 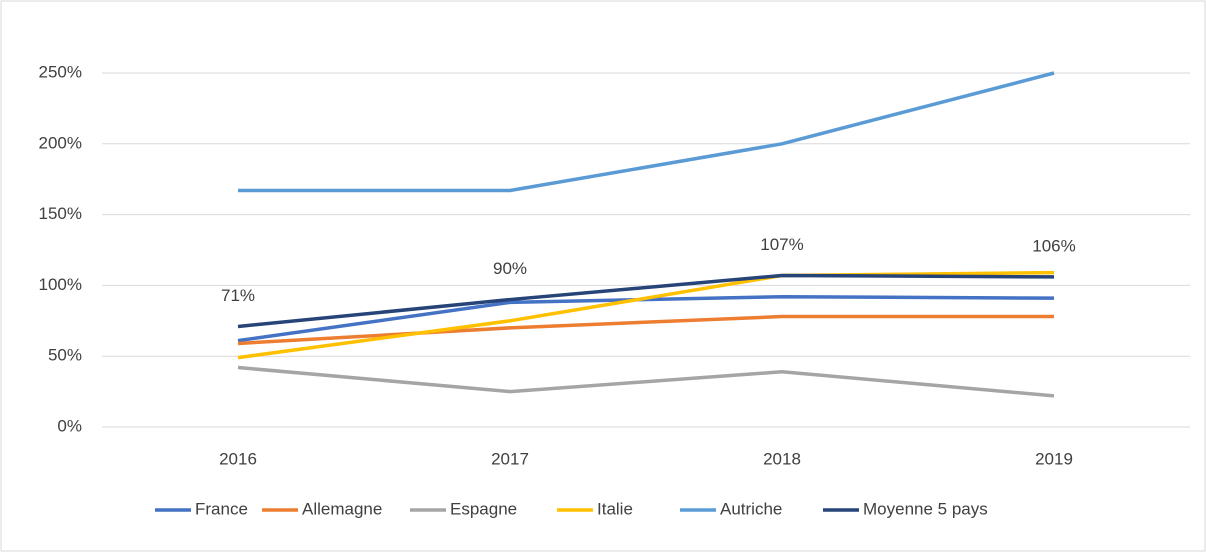 I want to click on y-tick-label: 50%, so click(x=65, y=355).